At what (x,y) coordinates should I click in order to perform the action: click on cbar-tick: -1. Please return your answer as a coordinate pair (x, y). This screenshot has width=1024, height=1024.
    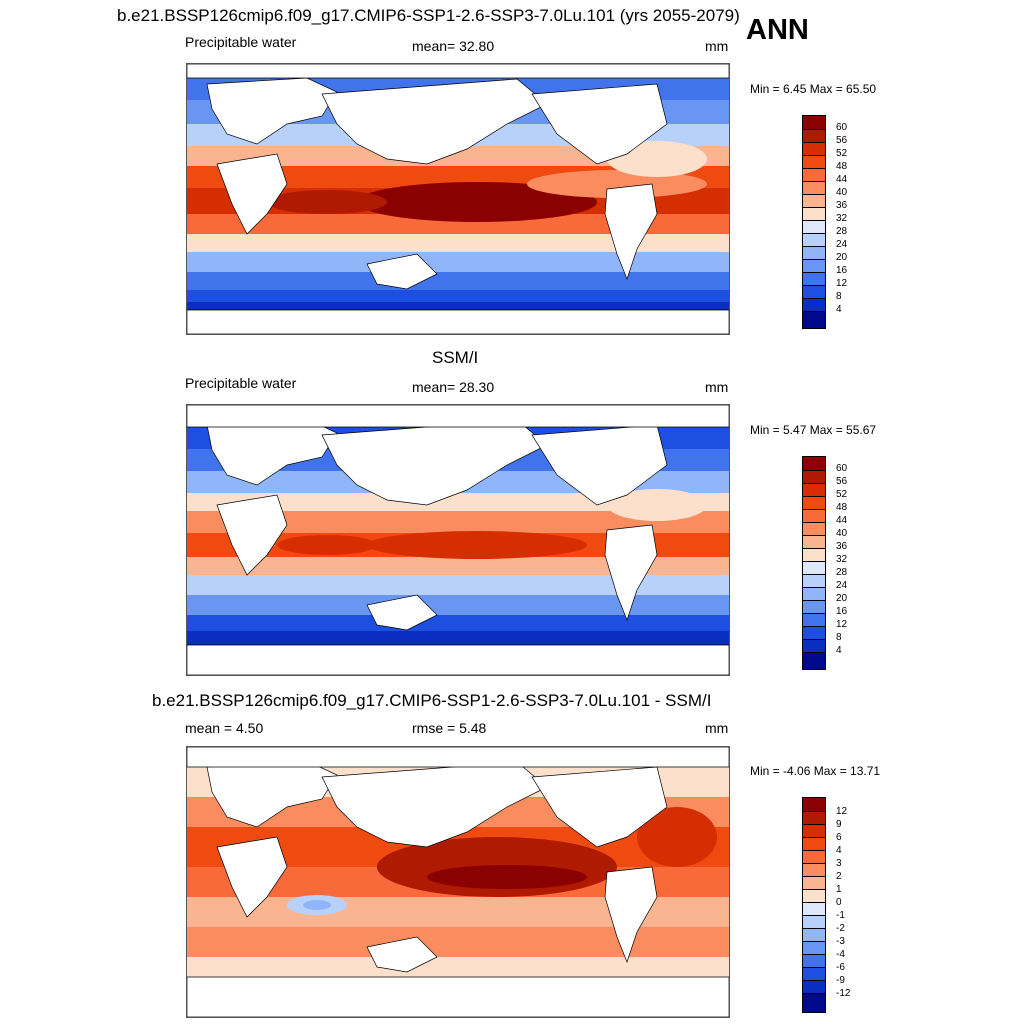
    Looking at the image, I should click on (840, 915).